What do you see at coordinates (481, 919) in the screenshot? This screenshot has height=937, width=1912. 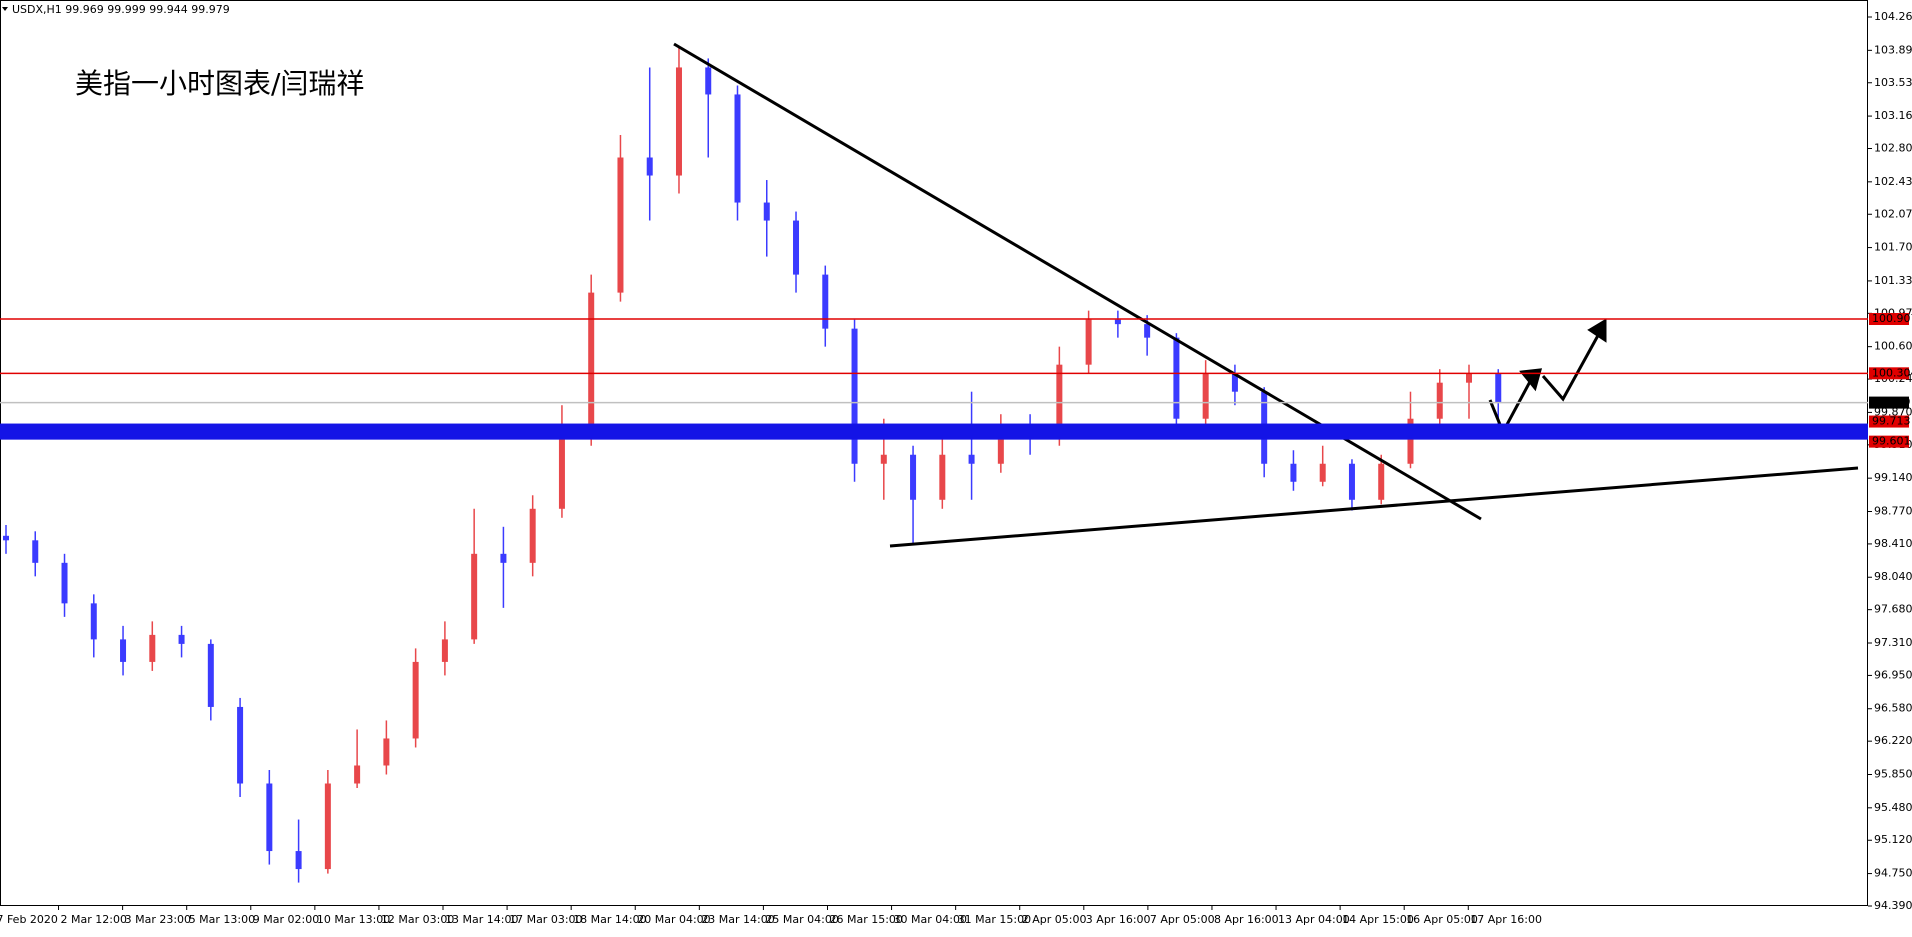 I see `x-tick-label: 13 Mar 14:00` at bounding box center [481, 919].